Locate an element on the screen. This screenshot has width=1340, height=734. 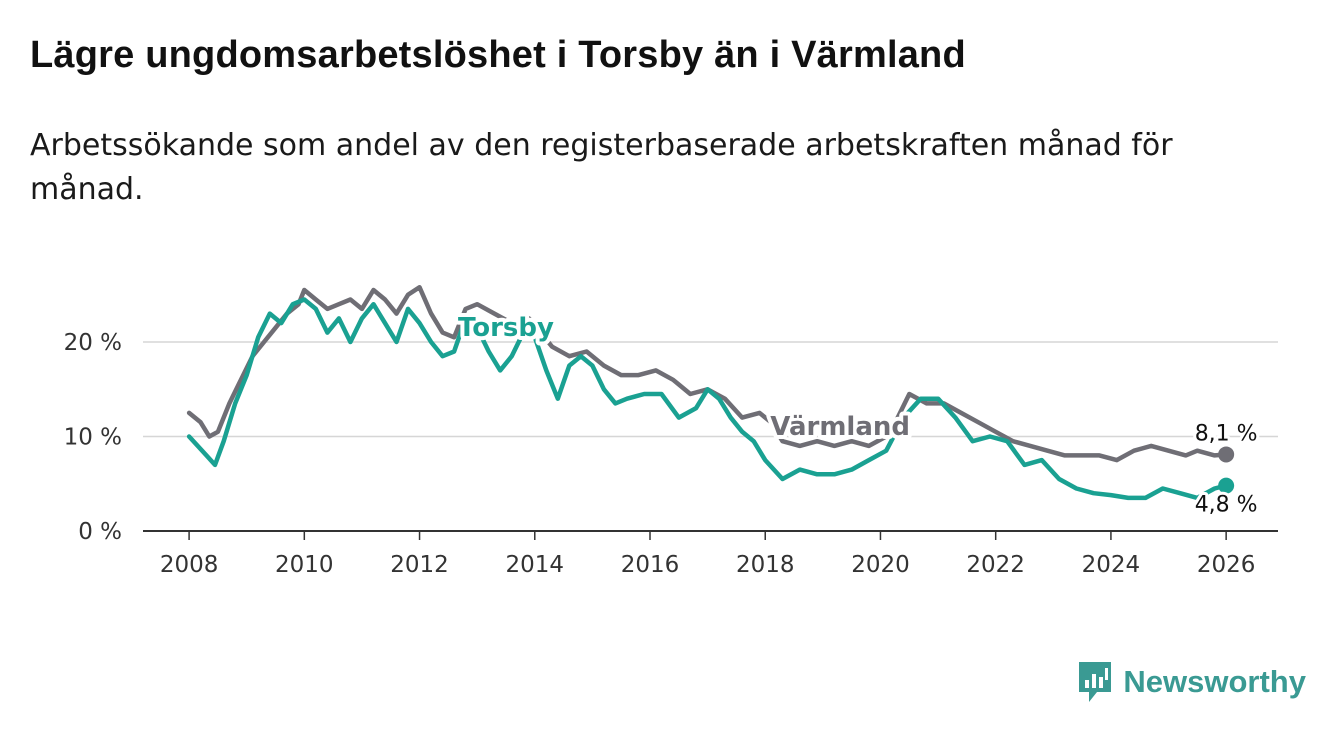
x-tick-label: 2016 is located at coordinates (650, 565).